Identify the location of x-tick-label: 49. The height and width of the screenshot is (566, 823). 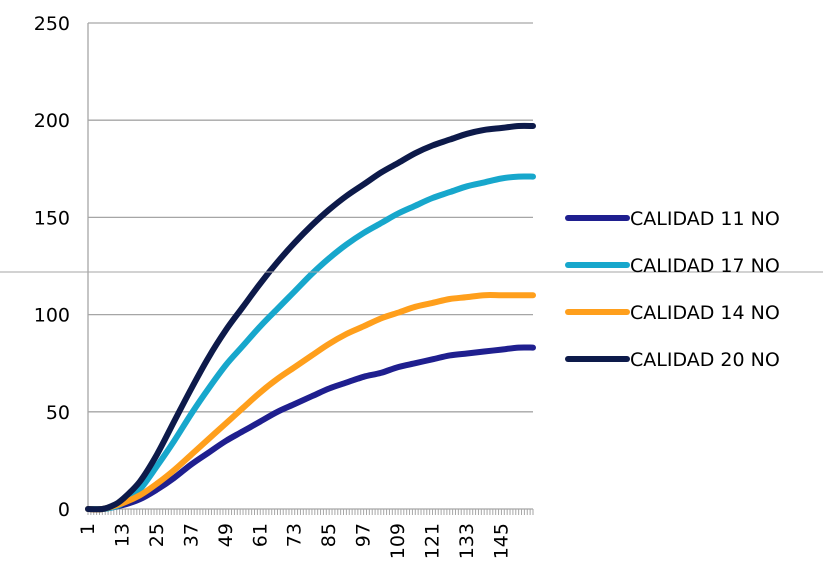
(226, 535).